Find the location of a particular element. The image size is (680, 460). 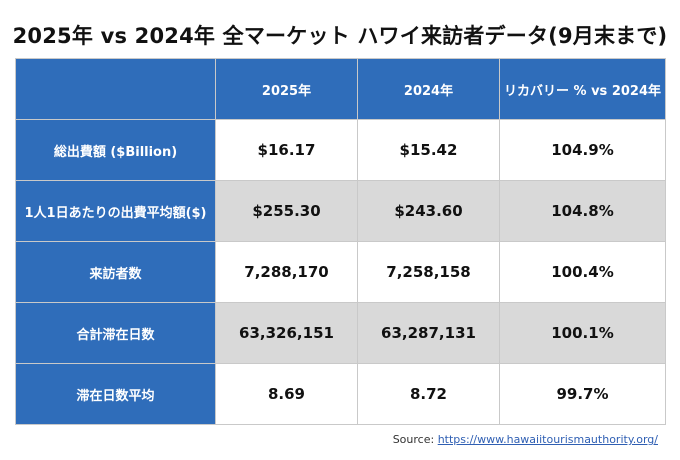

cell-recovery-value: 100.1% is located at coordinates (582, 333).